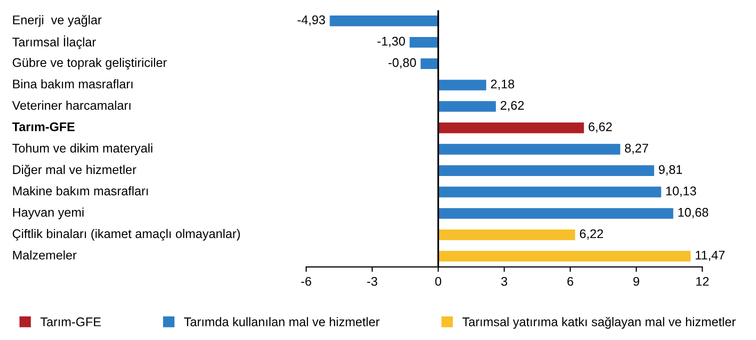 Image resolution: width=756 pixels, height=340 pixels. What do you see at coordinates (670, 170) in the screenshot?
I see `data-label: 9,81` at bounding box center [670, 170].